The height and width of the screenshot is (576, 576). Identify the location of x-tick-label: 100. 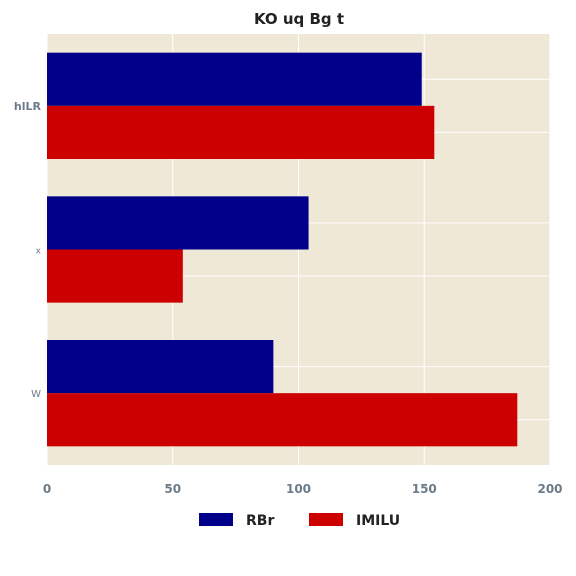
(298, 489).